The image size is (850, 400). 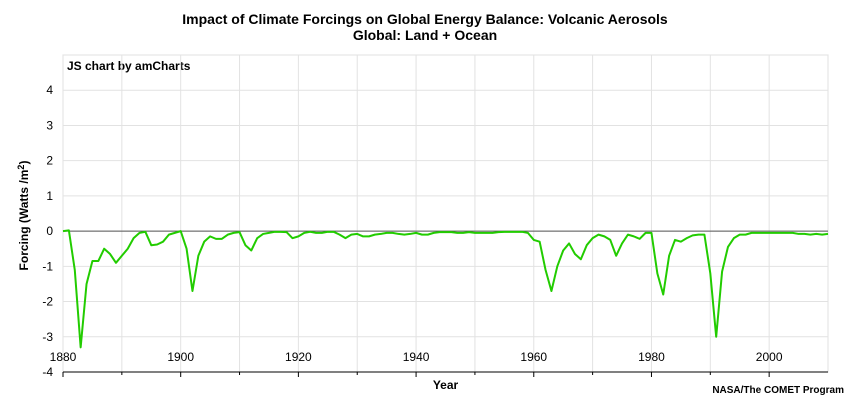 I want to click on y-tick-label: -4, so click(x=47, y=372).